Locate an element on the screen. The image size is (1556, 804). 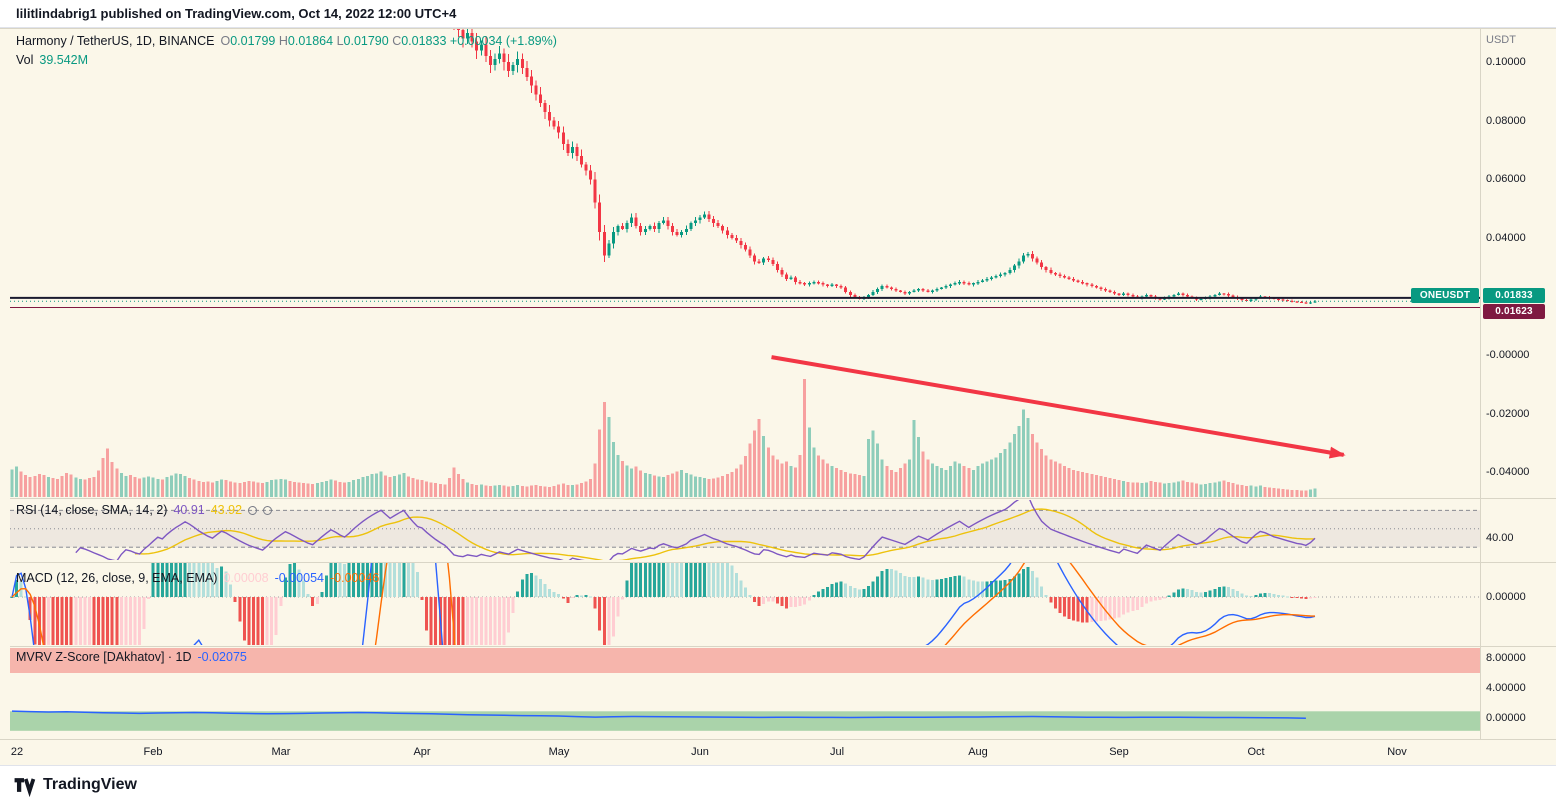
time-label: 22 is located at coordinates (17, 752).